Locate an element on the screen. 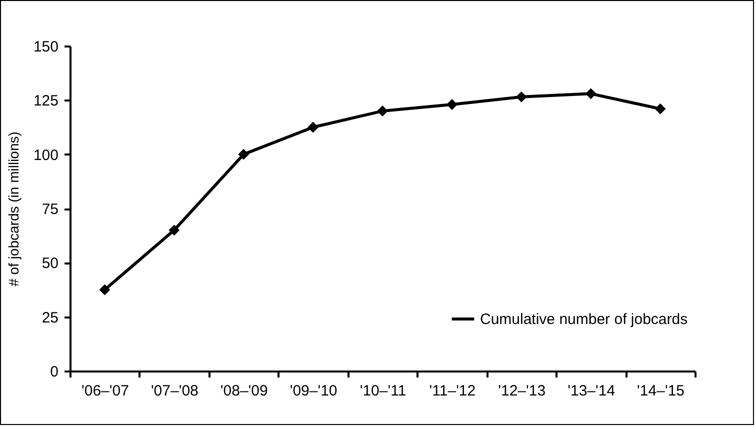  y-tick-label: 25 is located at coordinates (50, 317).